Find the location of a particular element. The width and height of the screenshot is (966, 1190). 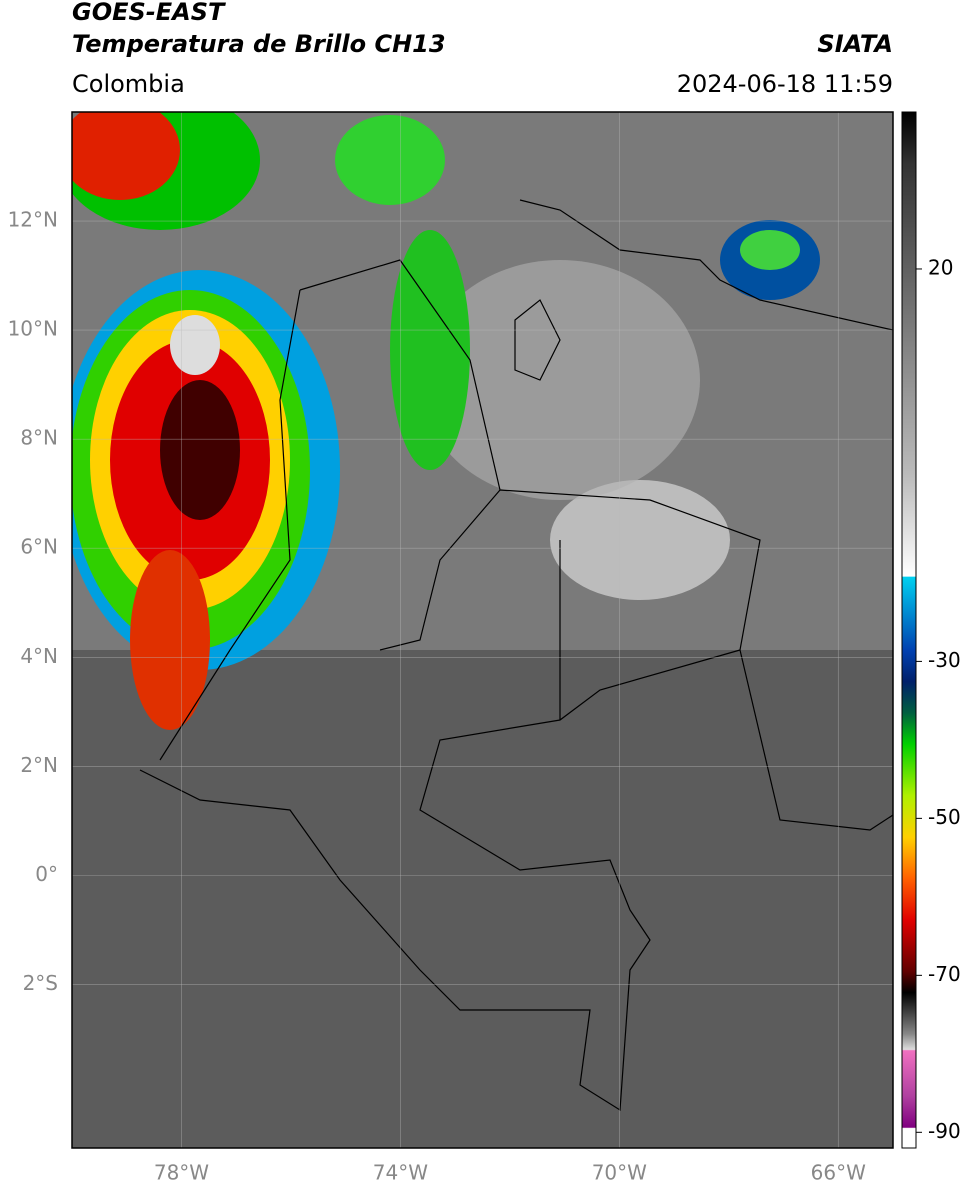

source: SIATA is located at coordinates (855, 44).